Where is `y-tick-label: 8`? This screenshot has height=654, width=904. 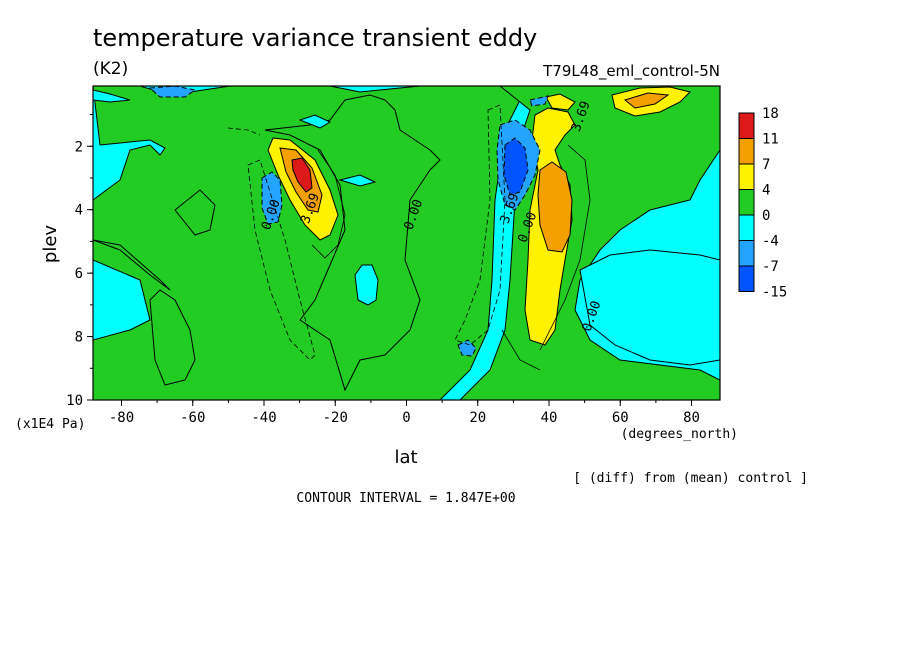
y-tick-label: 8 is located at coordinates (79, 338).